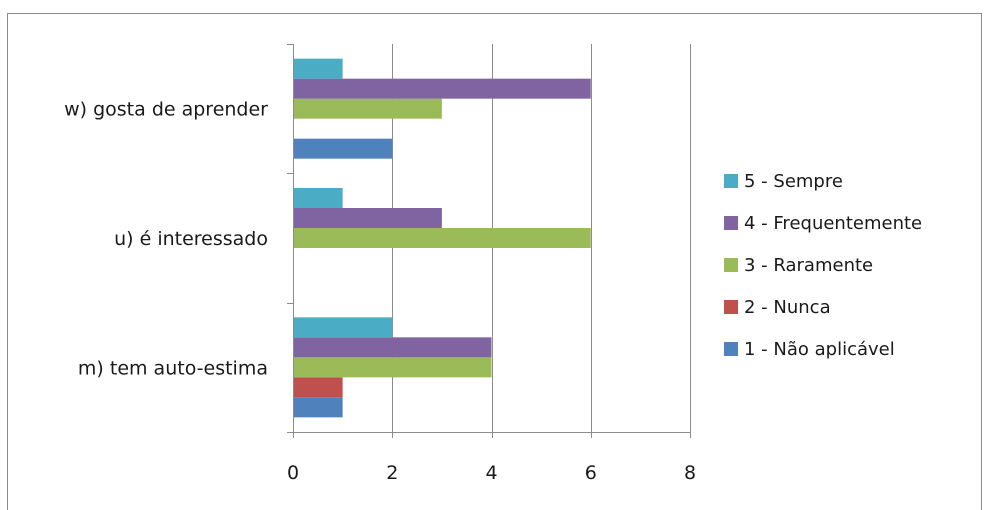 The image size is (990, 510). Describe the element at coordinates (808, 265) in the screenshot. I see `legend-label: 3 - Raramente` at that location.